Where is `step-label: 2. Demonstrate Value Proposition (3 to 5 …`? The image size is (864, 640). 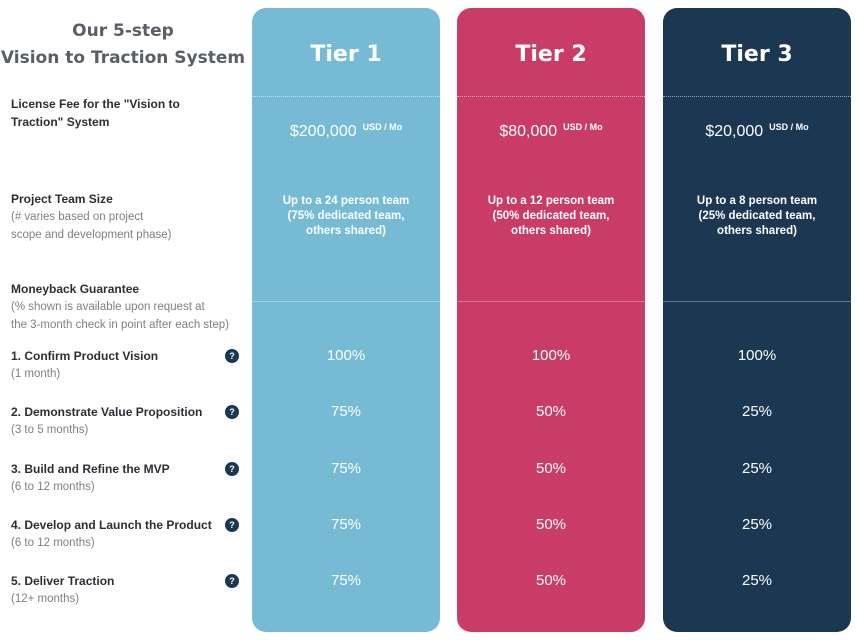 step-label: 2. Demonstrate Value Proposition (3 to 5 … is located at coordinates (107, 420).